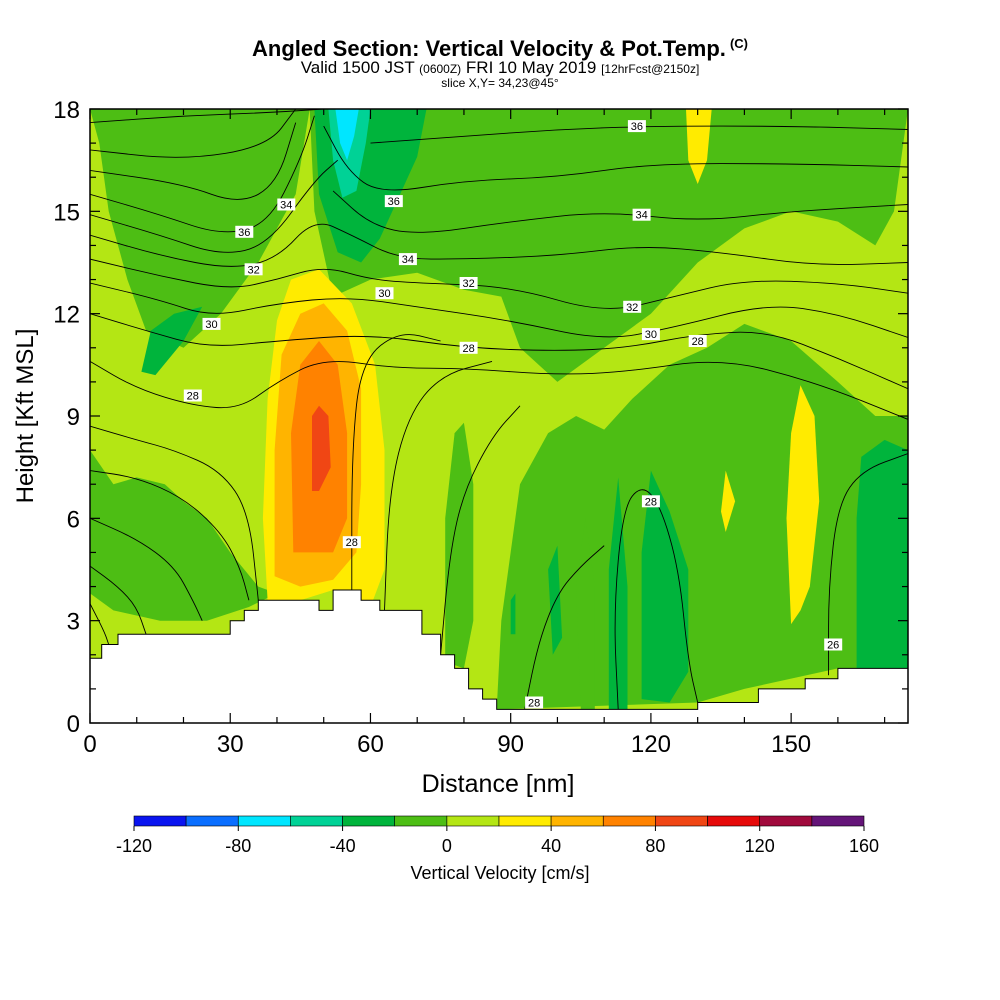 This screenshot has height=1000, width=1000. I want to click on updraft-core, so click(321, 448).